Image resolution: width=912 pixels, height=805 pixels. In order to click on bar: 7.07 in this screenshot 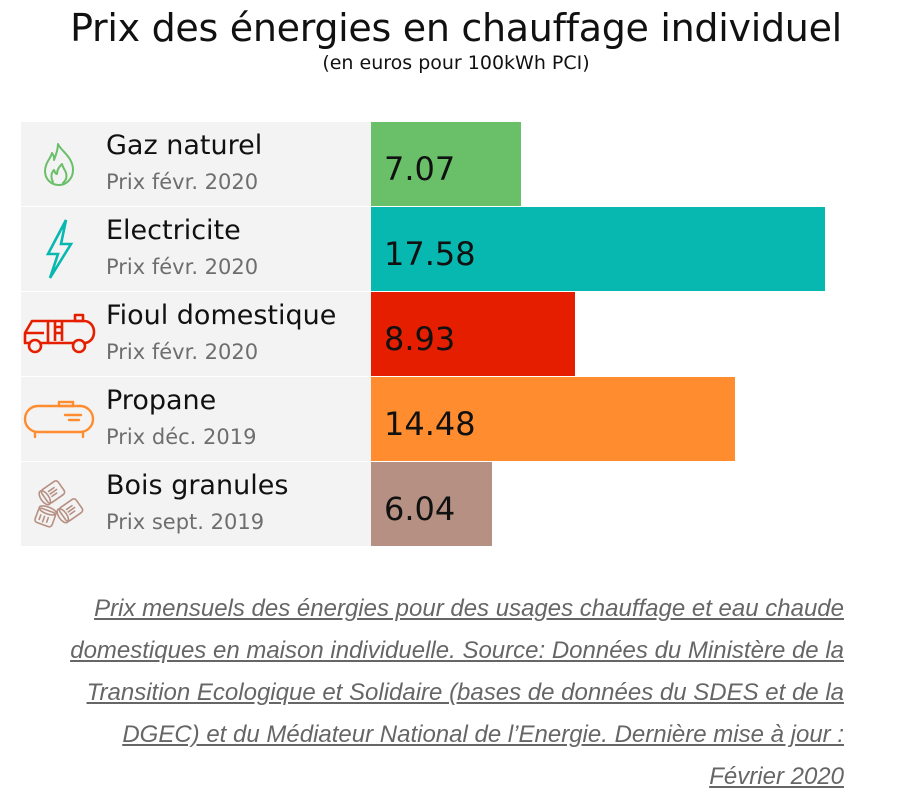, I will do `click(446, 164)`.